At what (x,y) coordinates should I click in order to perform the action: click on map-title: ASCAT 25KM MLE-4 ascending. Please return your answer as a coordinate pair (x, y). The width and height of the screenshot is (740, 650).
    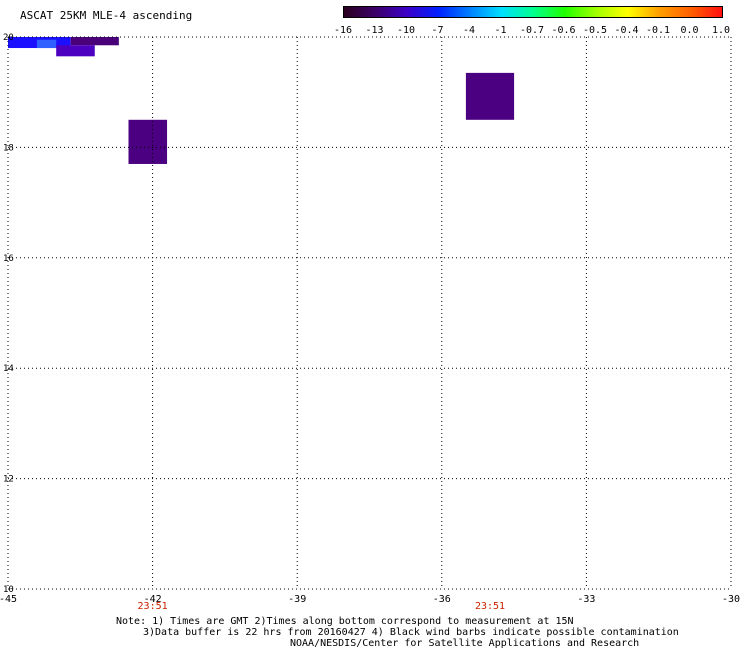
    Looking at the image, I should click on (106, 15).